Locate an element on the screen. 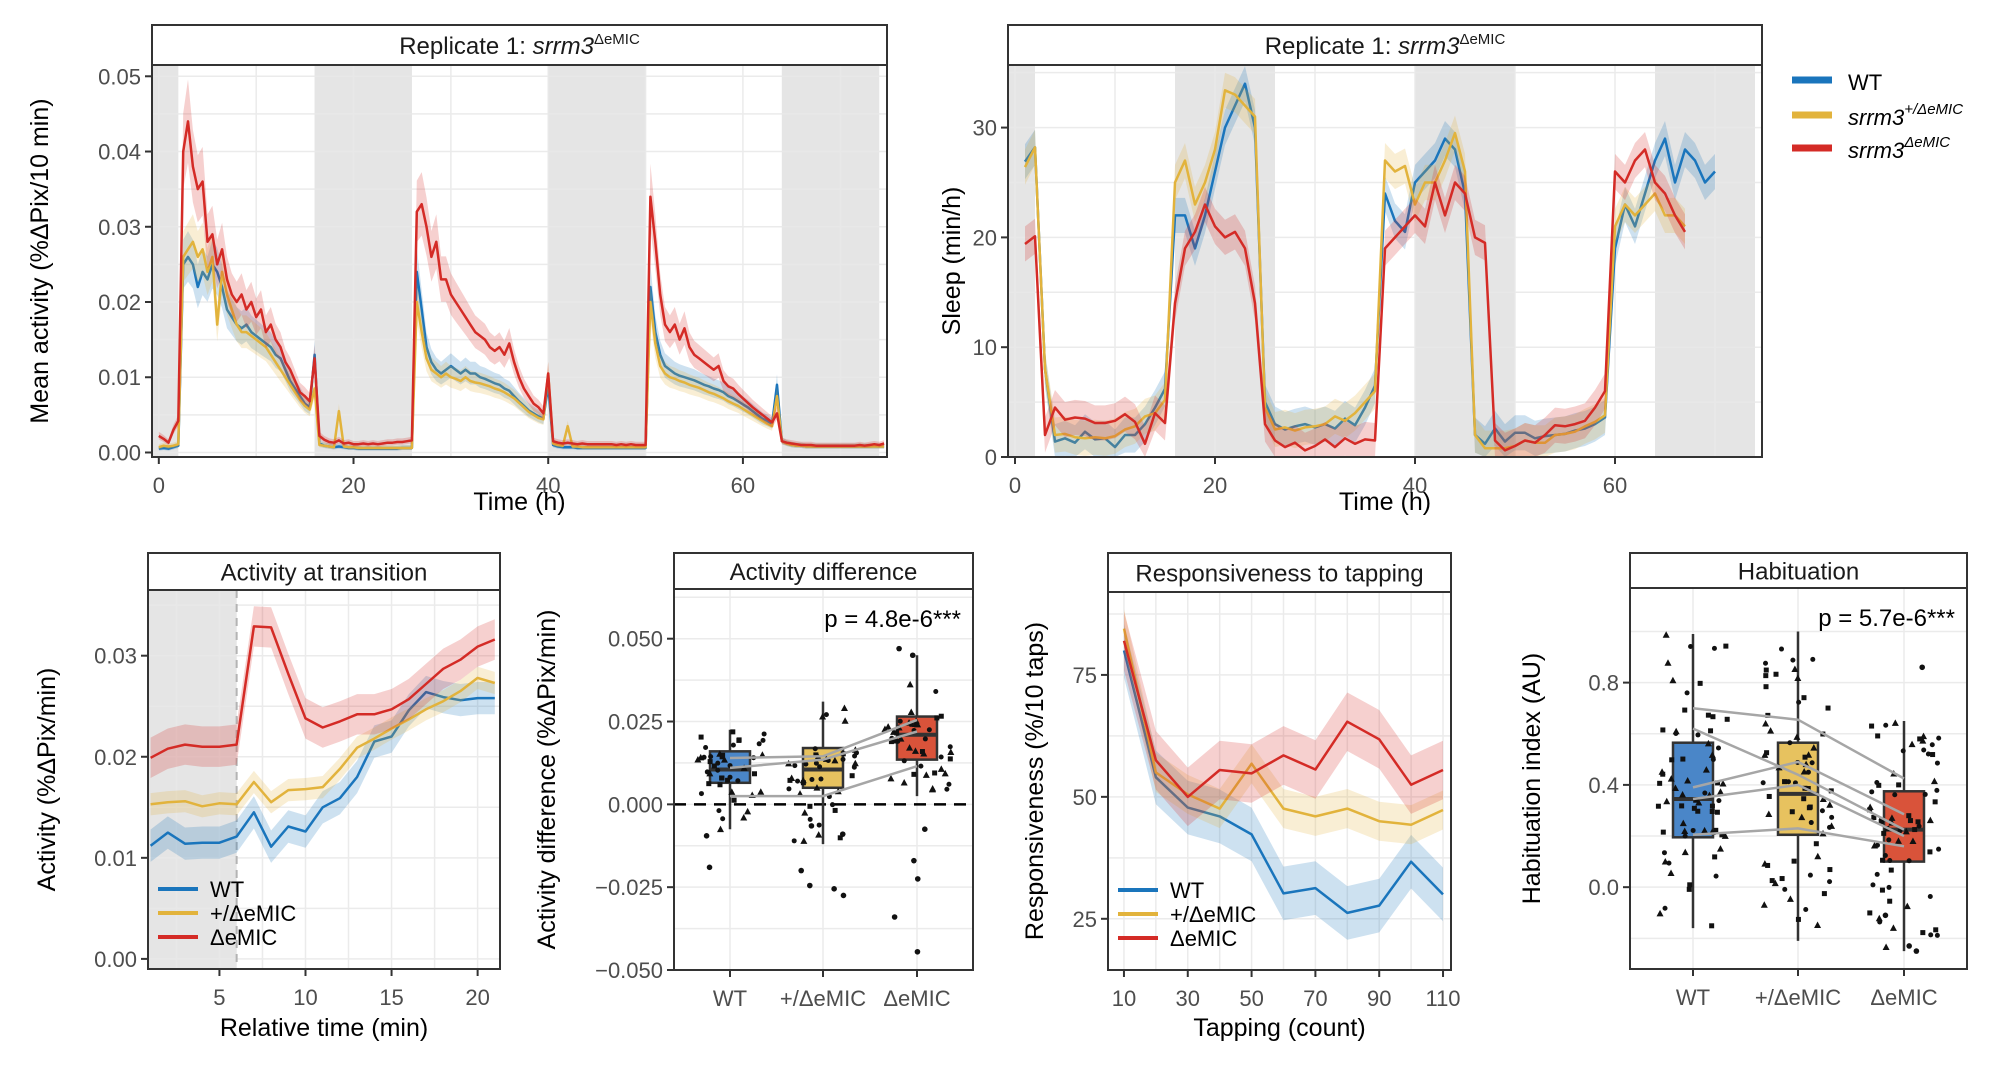 The height and width of the screenshot is (1069, 2000). pre-transition-shade-overlay is located at coordinates (192, 779).